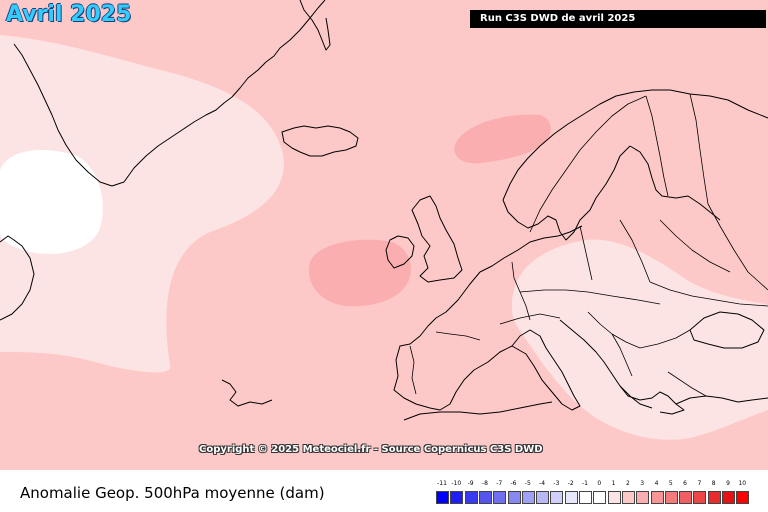 The image size is (768, 512). I want to click on legend-tick-label: -1, so click(585, 483).